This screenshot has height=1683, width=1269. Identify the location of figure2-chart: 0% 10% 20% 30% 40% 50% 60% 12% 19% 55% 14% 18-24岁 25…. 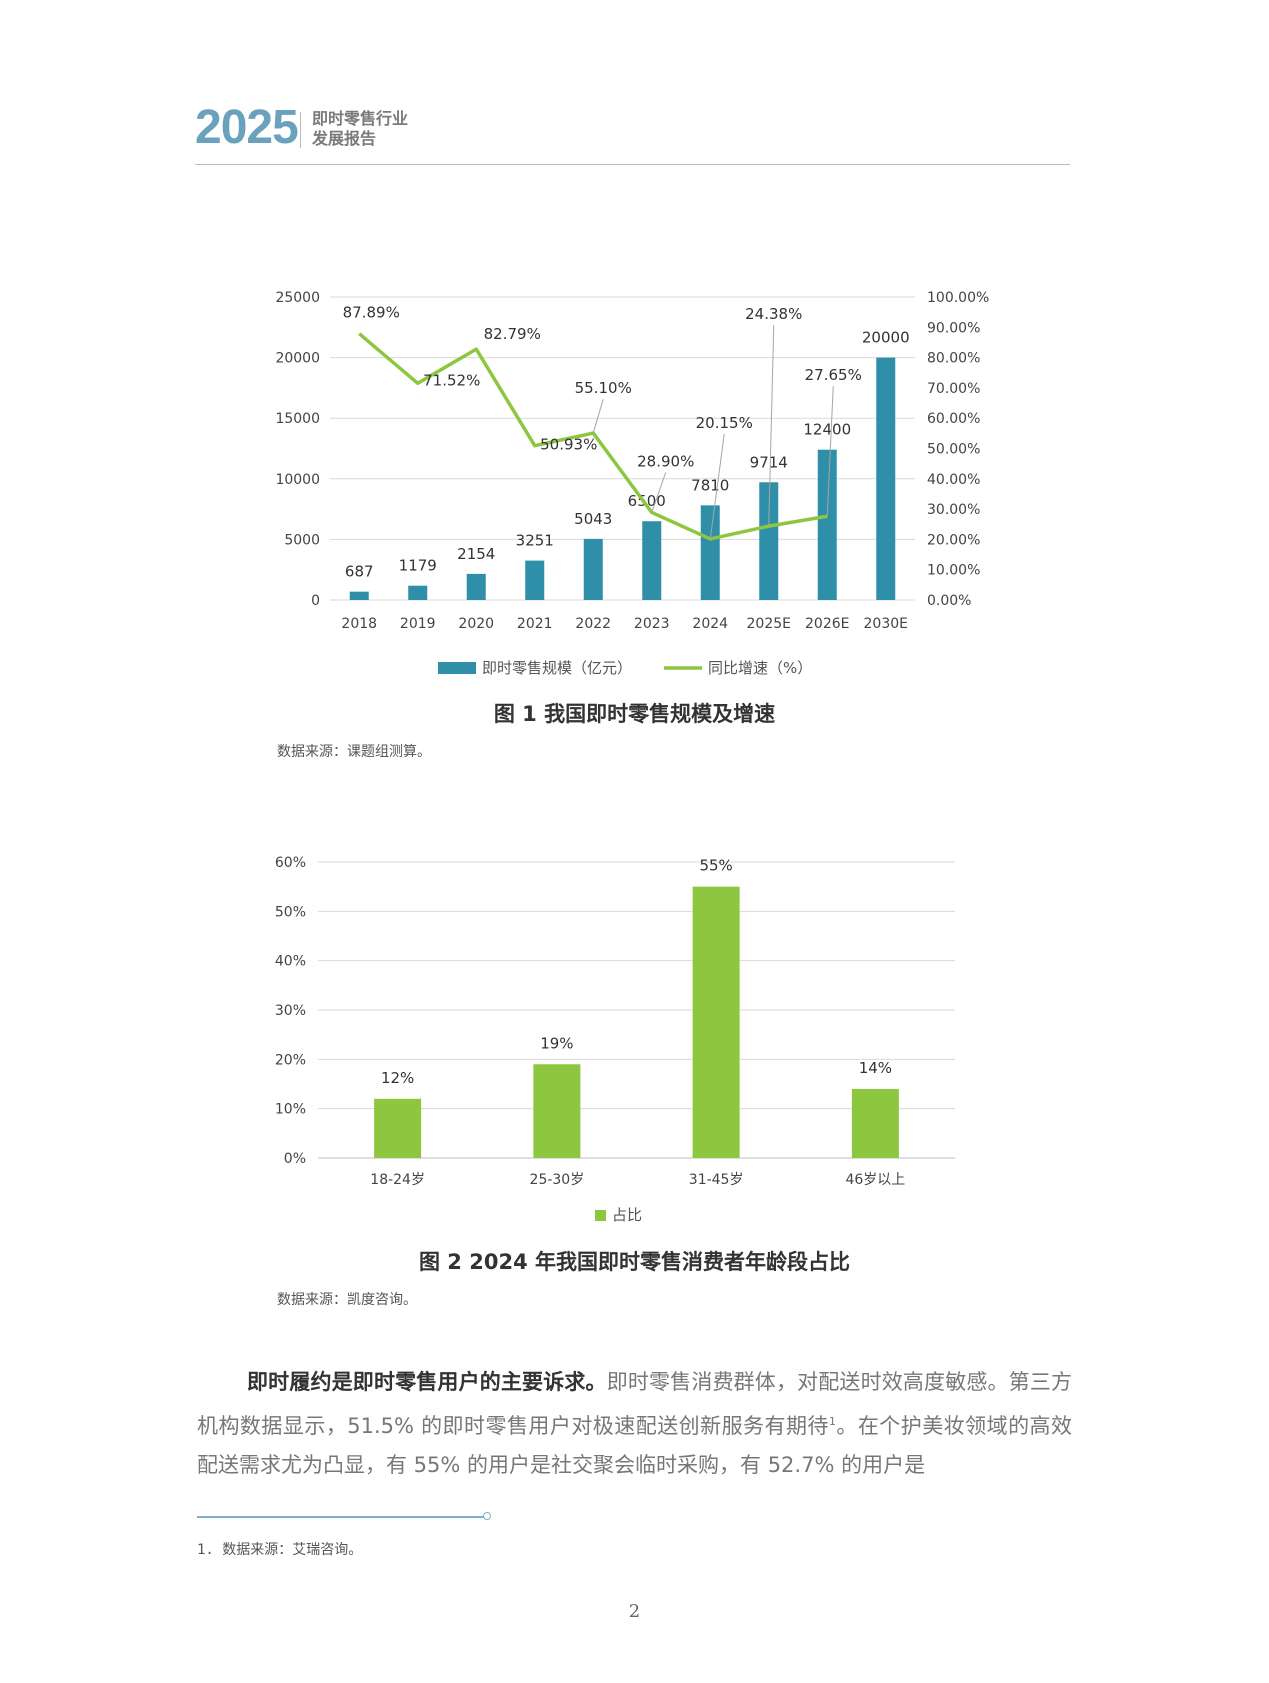
(615, 1039).